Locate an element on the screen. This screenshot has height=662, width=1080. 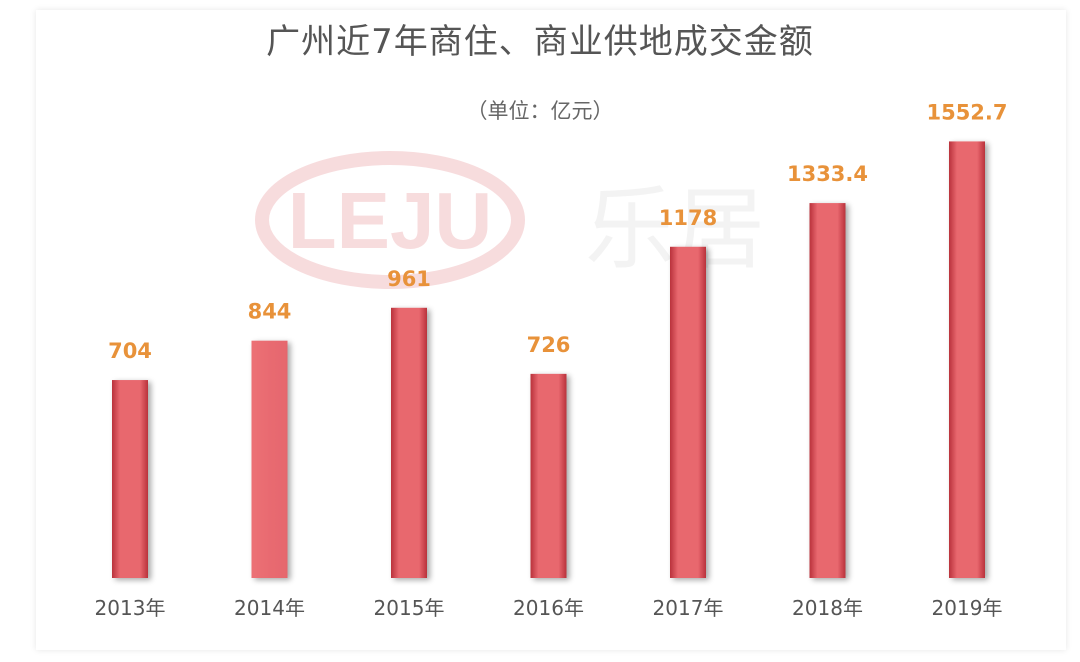
x-tick-label-2019年: 2019年 is located at coordinates (967, 608).